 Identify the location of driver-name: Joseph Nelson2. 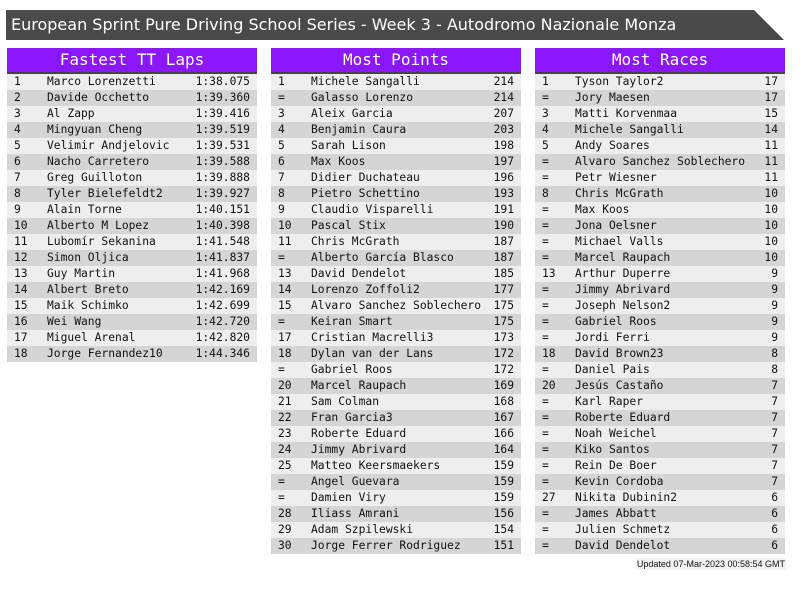
(623, 305).